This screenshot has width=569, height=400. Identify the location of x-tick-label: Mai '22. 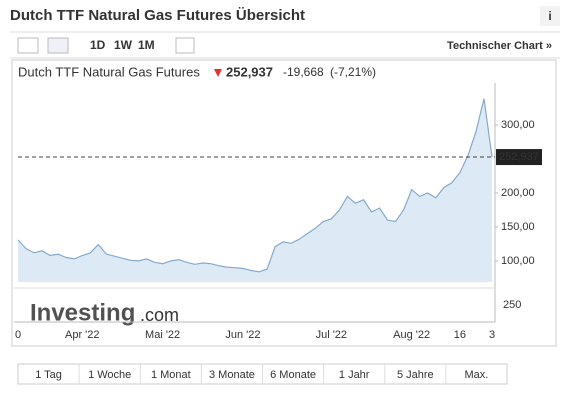
(162, 335).